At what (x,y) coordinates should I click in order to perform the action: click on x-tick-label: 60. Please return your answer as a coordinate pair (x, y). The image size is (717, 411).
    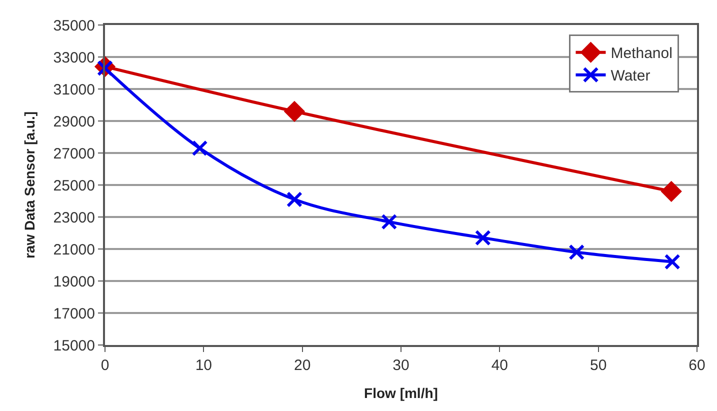
    Looking at the image, I should click on (697, 365).